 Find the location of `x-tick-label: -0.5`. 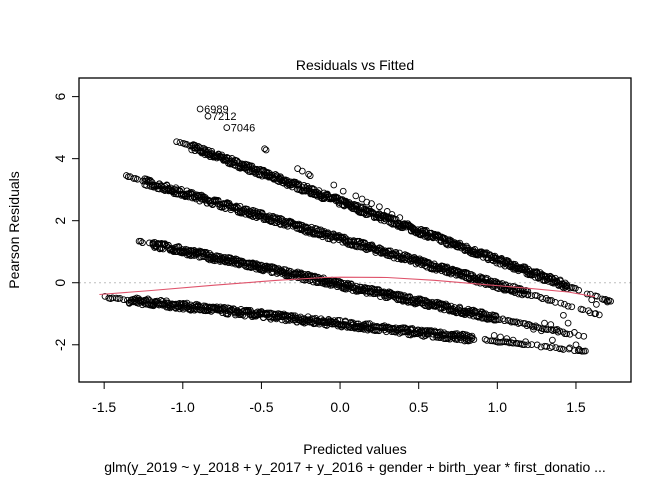

x-tick-label: -0.5 is located at coordinates (261, 407).